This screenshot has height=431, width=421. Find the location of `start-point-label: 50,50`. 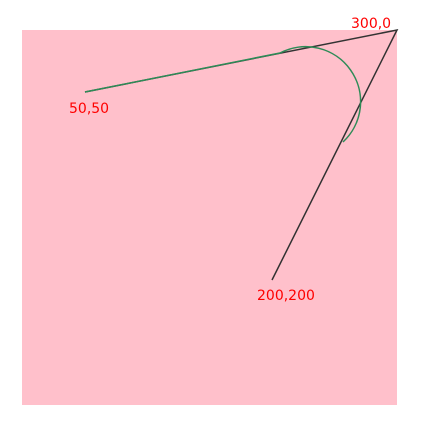

start-point-label: 50,50 is located at coordinates (89, 109).